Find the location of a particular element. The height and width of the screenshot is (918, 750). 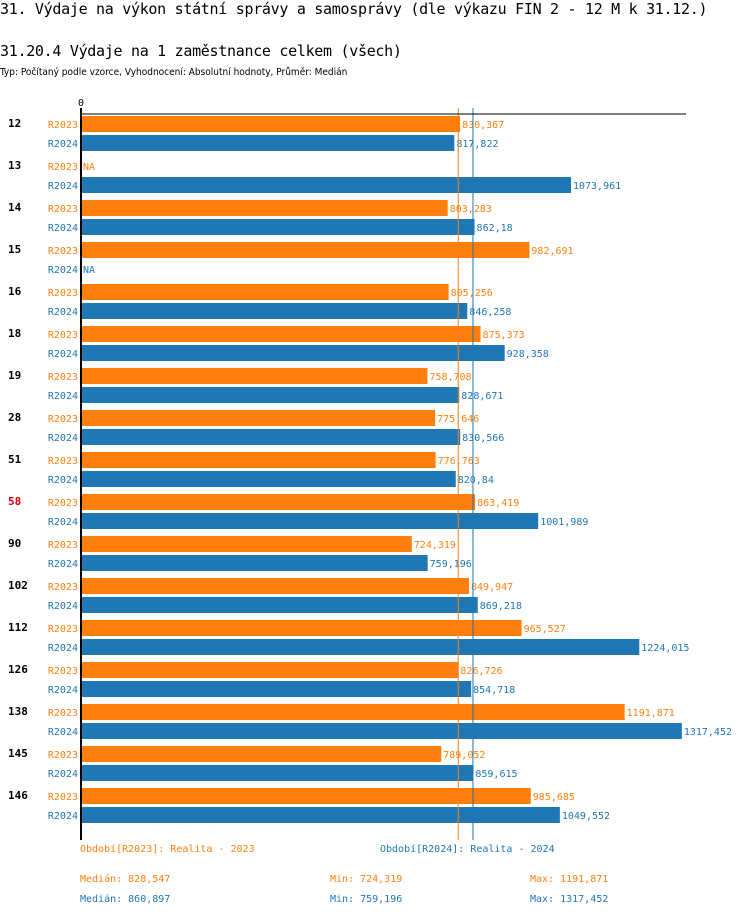

value-label: 805,256 is located at coordinates (472, 293).